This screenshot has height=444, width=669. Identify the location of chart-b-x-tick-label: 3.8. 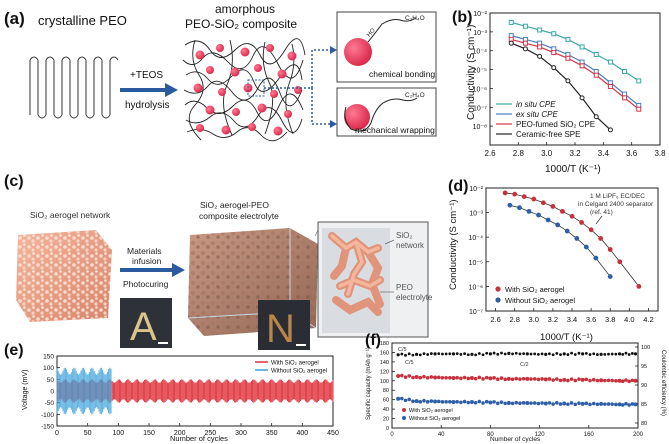
(660, 153).